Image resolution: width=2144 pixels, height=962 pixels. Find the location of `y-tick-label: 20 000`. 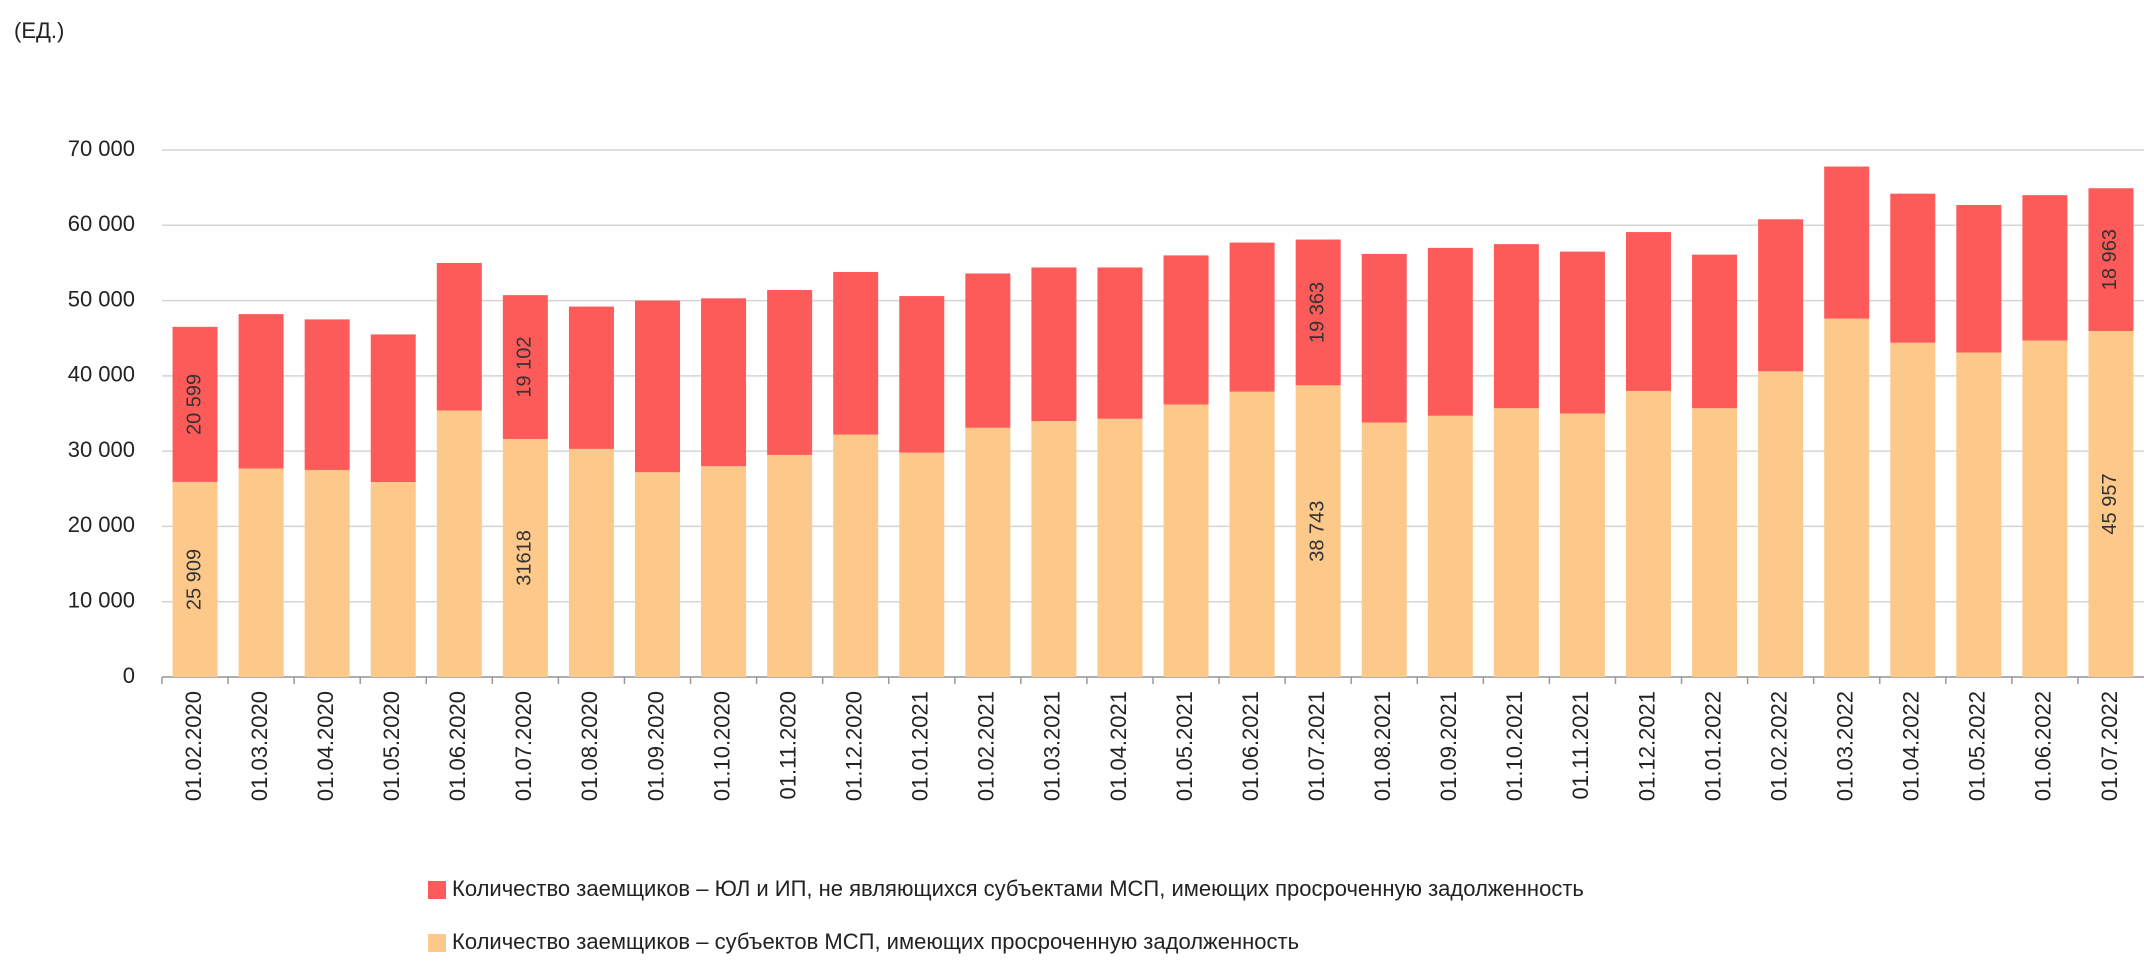

y-tick-label: 20 000 is located at coordinates (101, 524).